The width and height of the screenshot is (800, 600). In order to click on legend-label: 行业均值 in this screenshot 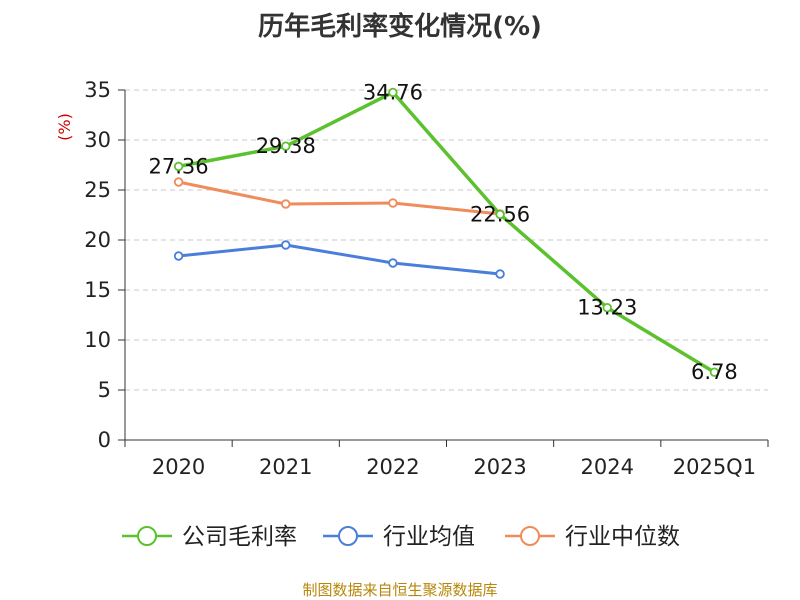, I will do `click(429, 537)`.